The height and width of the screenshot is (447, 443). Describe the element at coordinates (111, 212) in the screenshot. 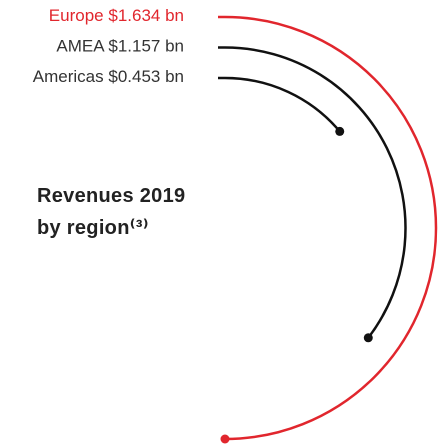

I see `chart-title: Revenues 2019 by region⁽³⁾` at that location.